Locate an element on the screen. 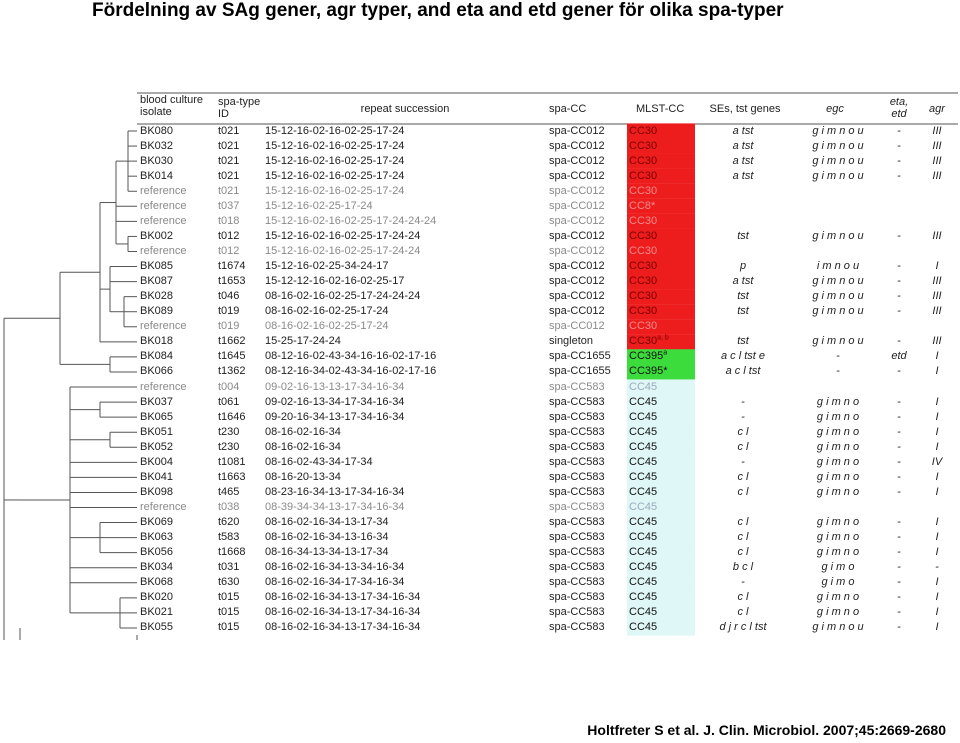 Image resolution: width=960 pixels, height=743 pixels. cell: spa-CC1655 is located at coordinates (580, 371).